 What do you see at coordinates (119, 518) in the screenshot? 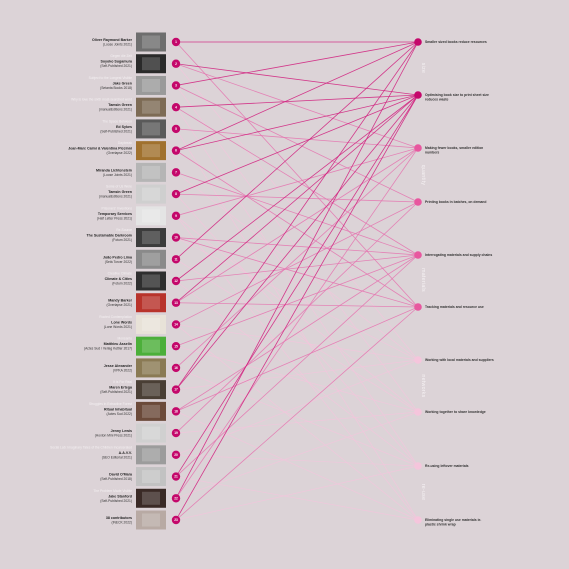
I see `book-author: 38 contributors` at bounding box center [119, 518].